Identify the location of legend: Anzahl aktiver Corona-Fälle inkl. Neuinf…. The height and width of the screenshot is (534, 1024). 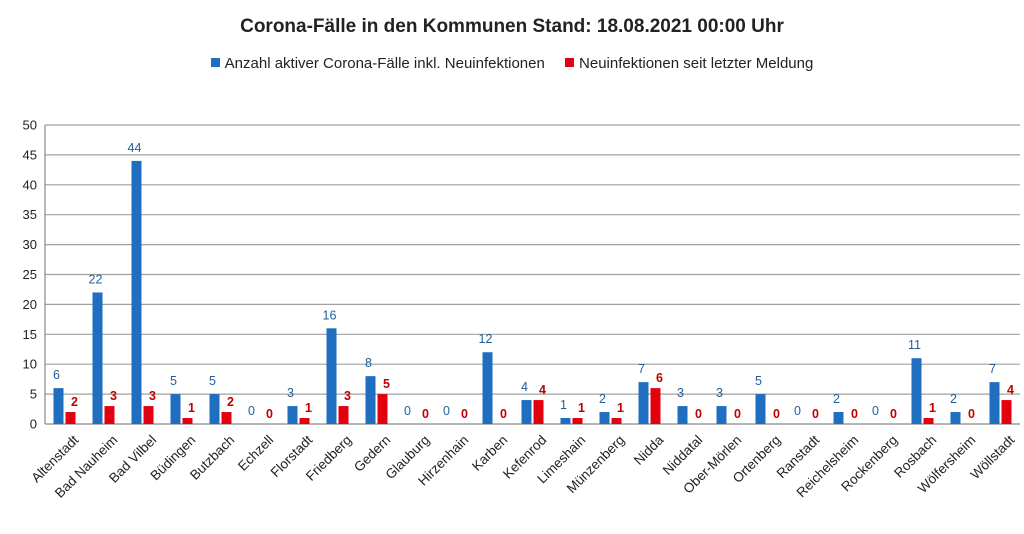
(512, 63).